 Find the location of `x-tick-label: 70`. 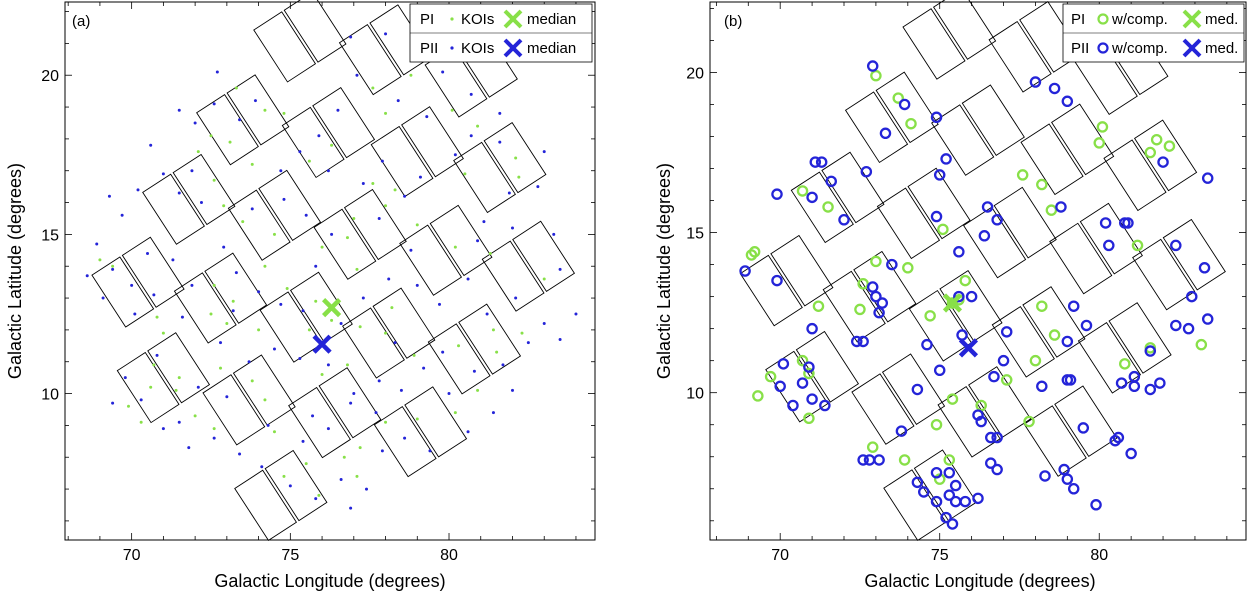

x-tick-label: 70 is located at coordinates (780, 555).